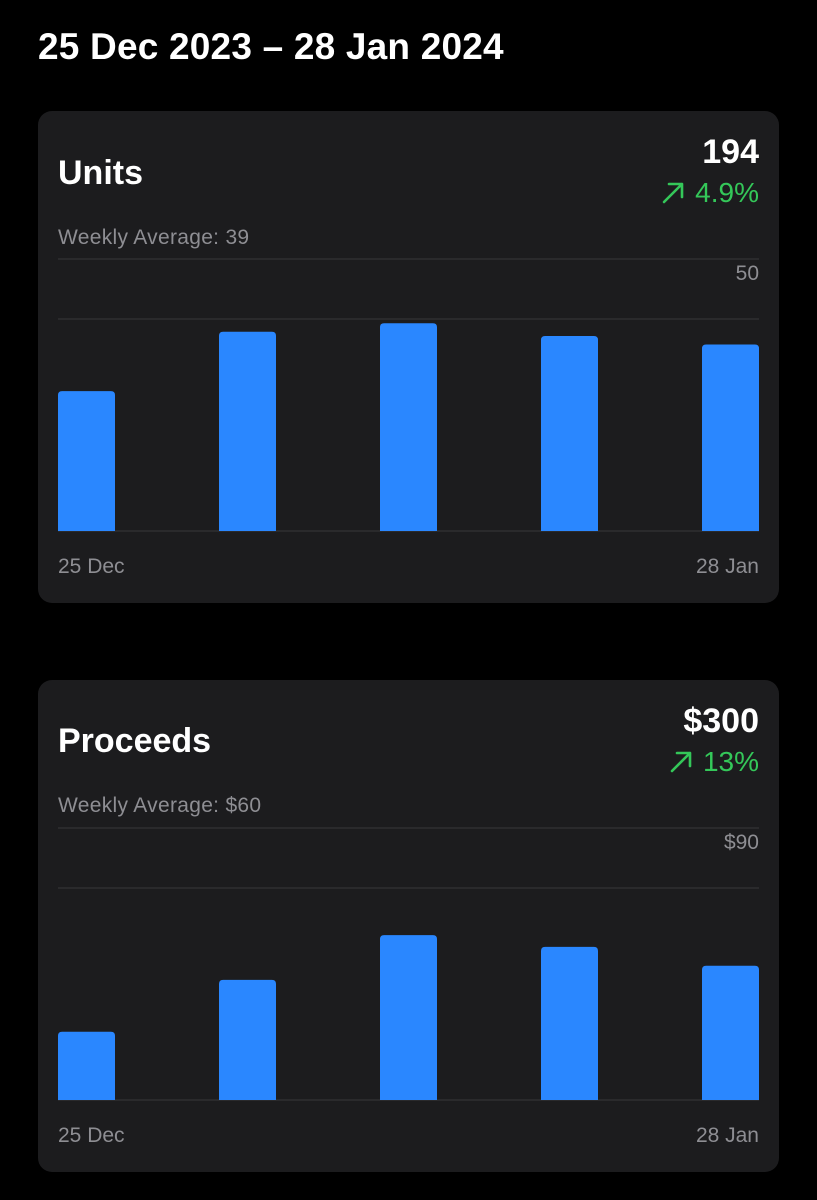 The image size is (817, 1200). Describe the element at coordinates (721, 721) in the screenshot. I see `card-total: $300` at that location.